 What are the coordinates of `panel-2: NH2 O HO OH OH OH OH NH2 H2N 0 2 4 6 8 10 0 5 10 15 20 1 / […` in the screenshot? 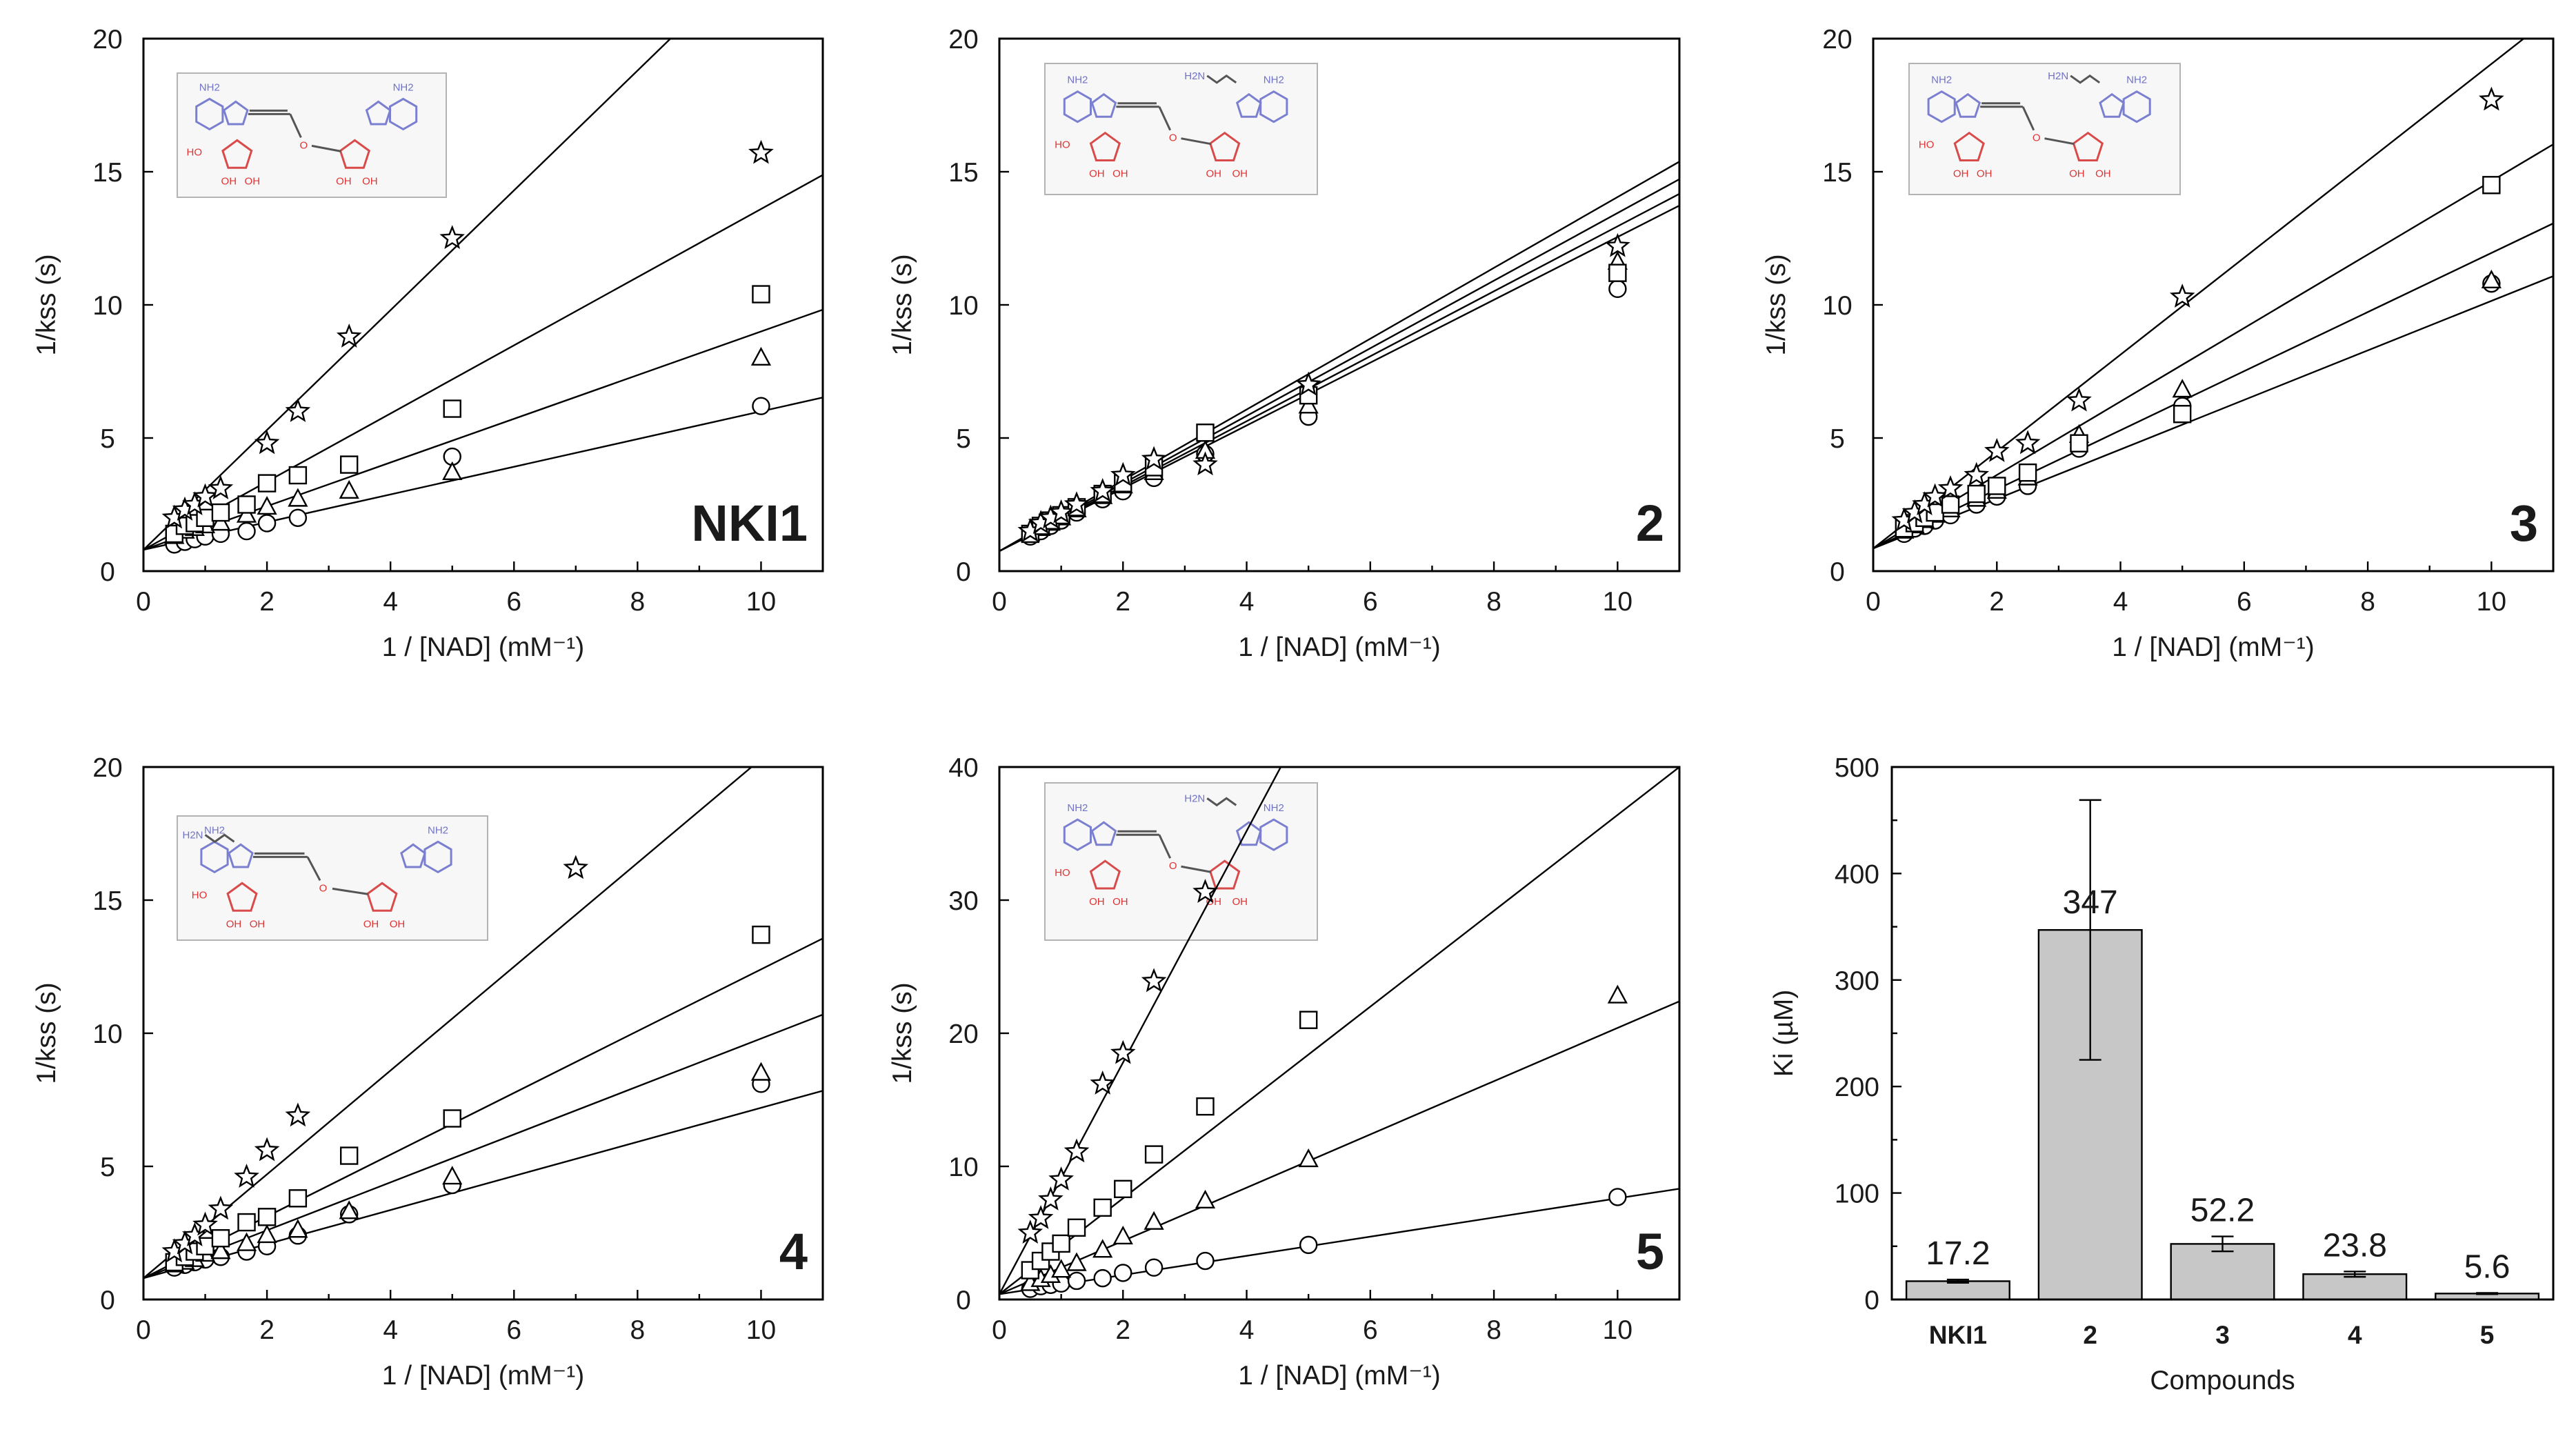 It's located at (1284, 343).